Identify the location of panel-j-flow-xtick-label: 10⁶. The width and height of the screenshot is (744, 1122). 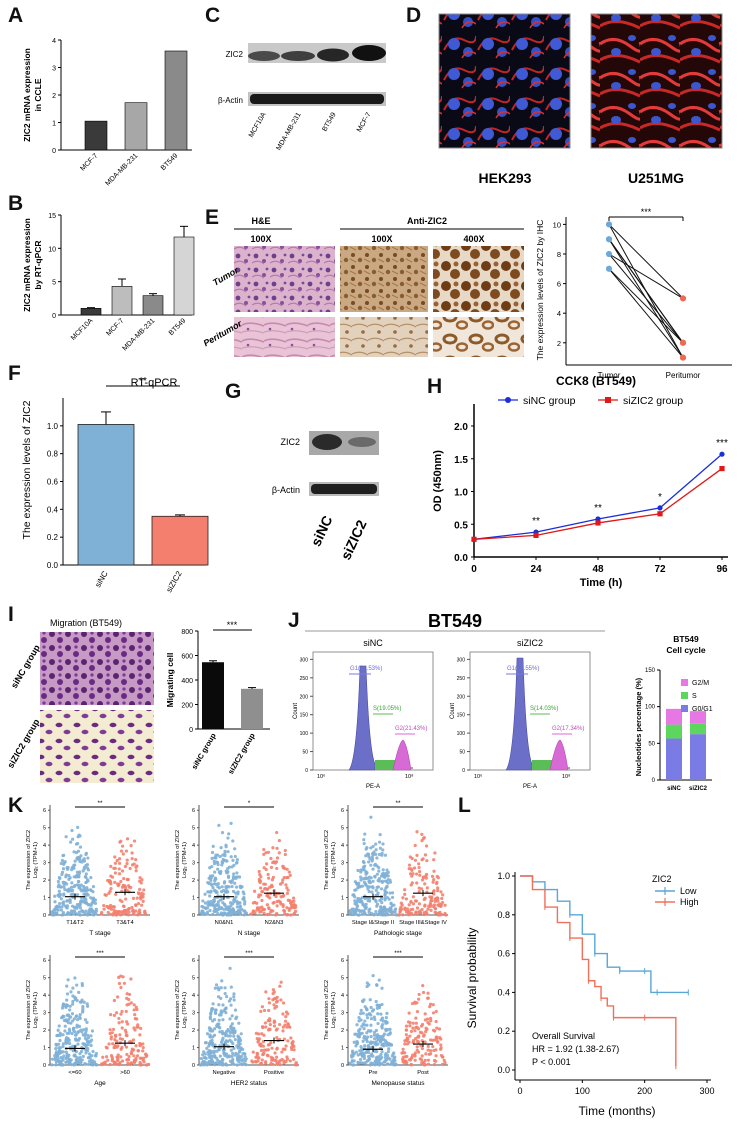
(321, 776).